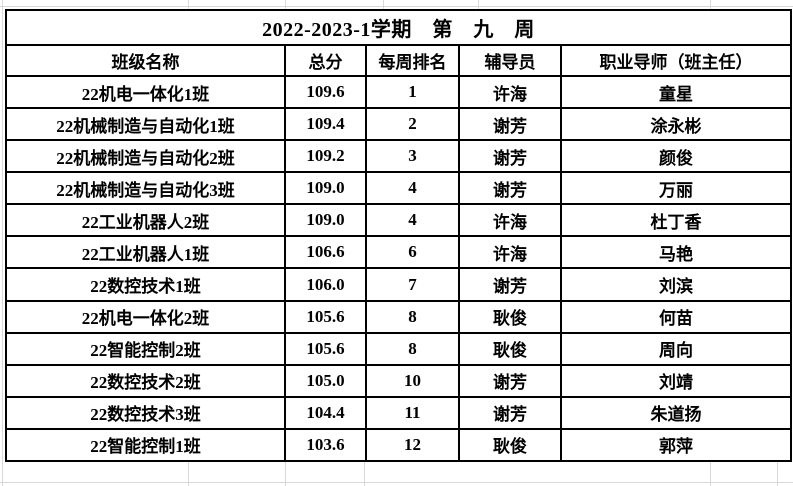 Image resolution: width=793 pixels, height=486 pixels. I want to click on cell-mentor: 涂永彬, so click(676, 124).